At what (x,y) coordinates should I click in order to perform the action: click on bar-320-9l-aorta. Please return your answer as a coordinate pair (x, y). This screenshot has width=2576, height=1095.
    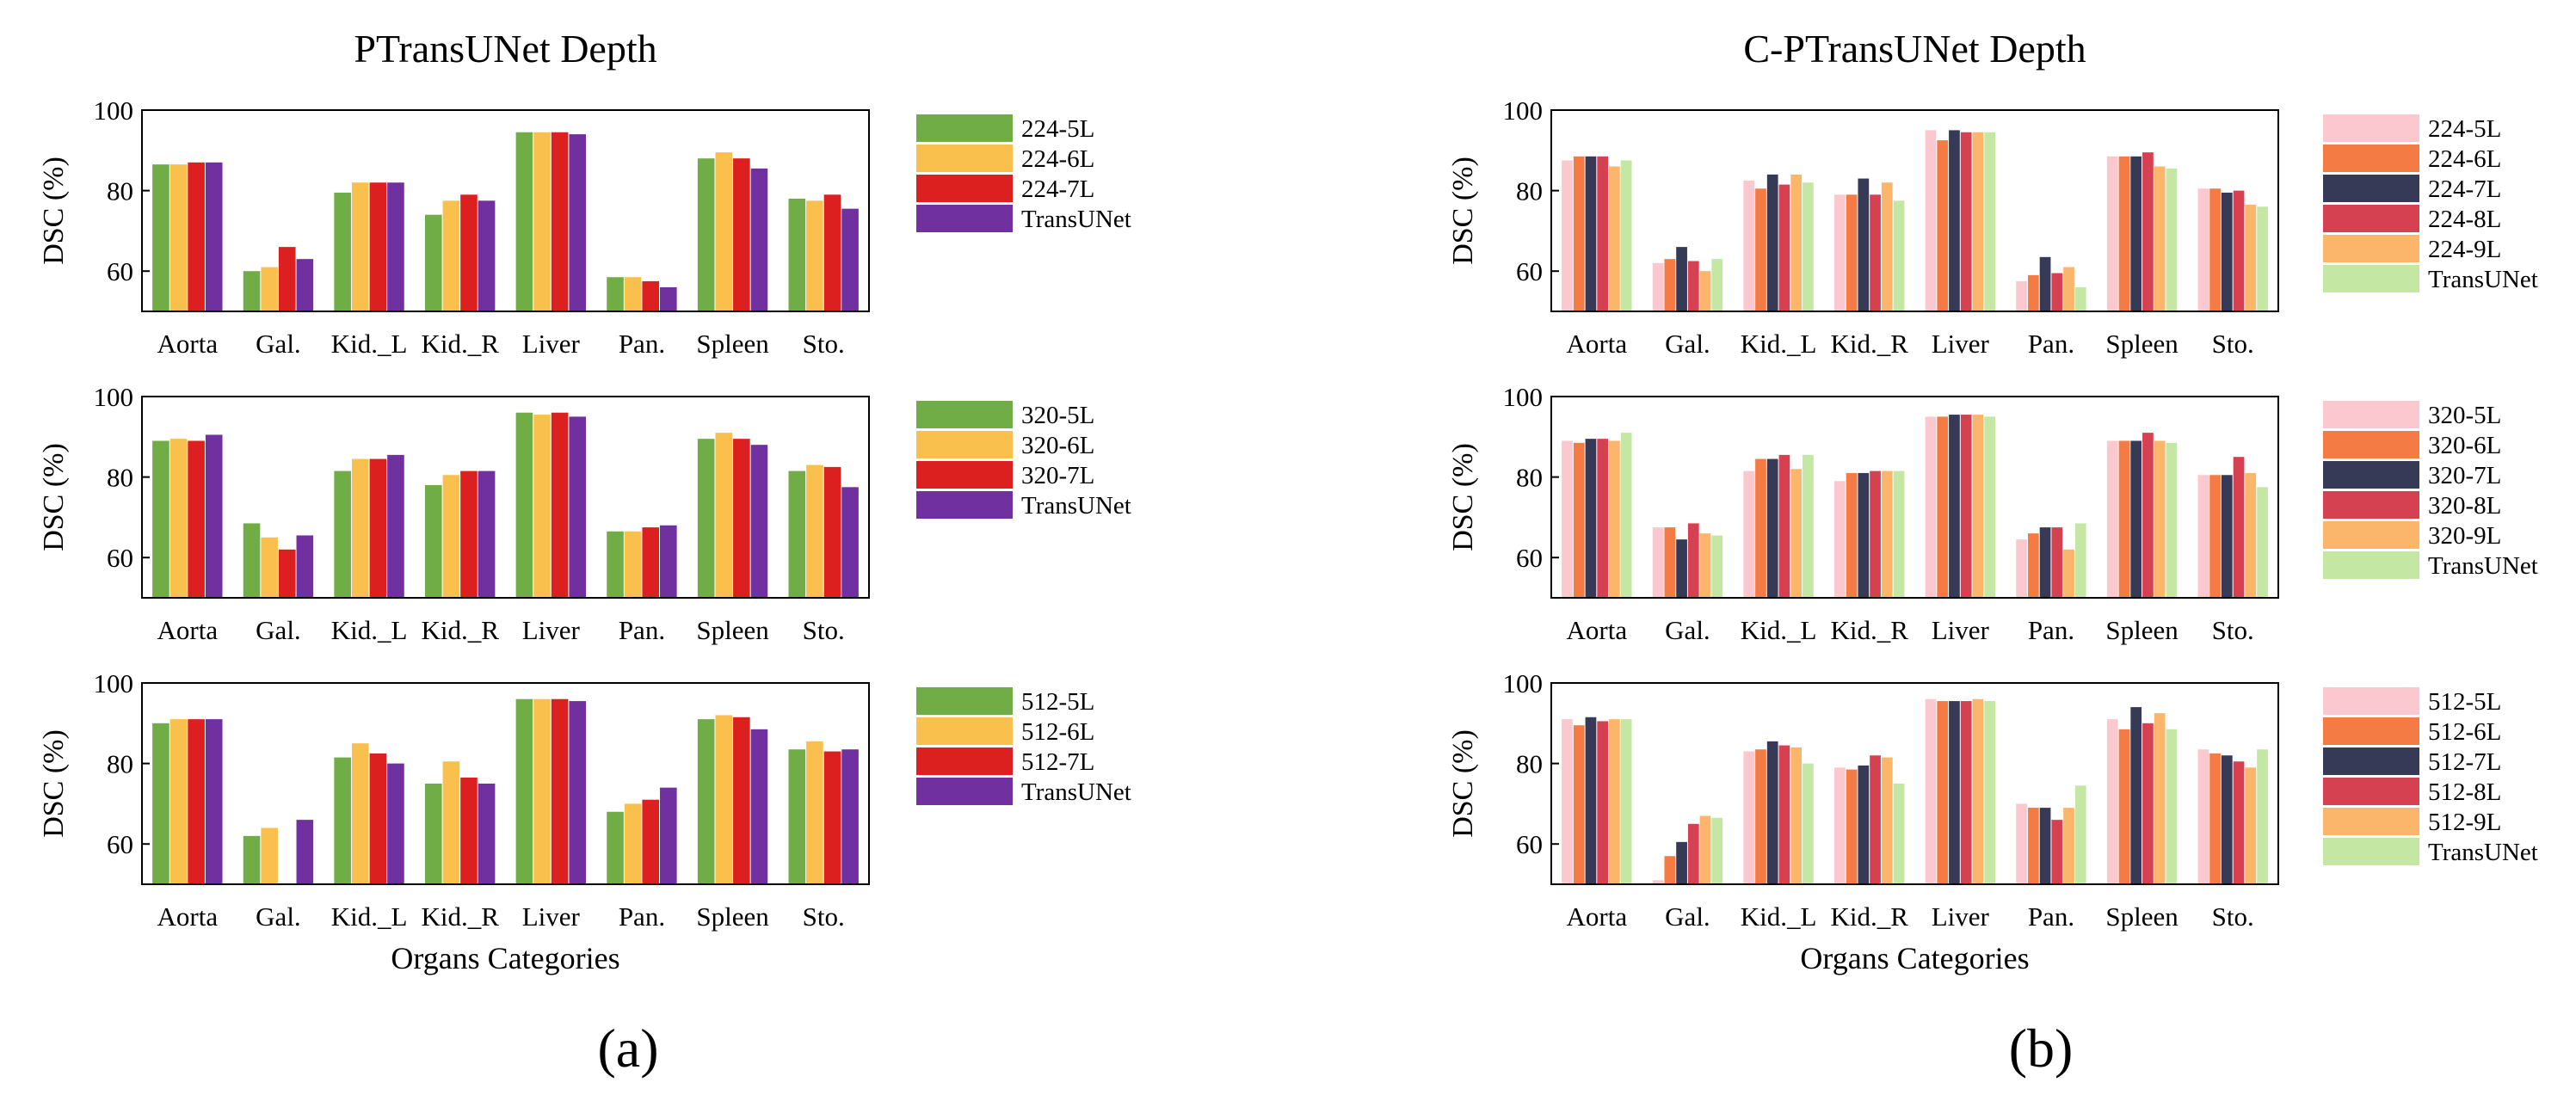
    Looking at the image, I should click on (1614, 519).